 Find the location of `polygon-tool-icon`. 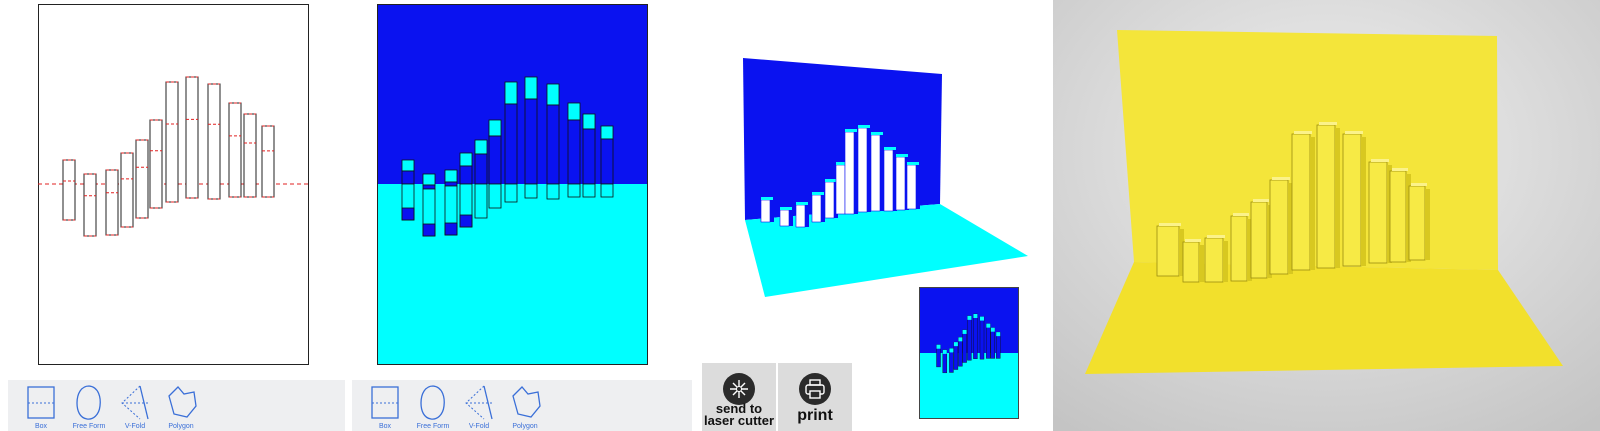

polygon-tool-icon is located at coordinates (526, 402).